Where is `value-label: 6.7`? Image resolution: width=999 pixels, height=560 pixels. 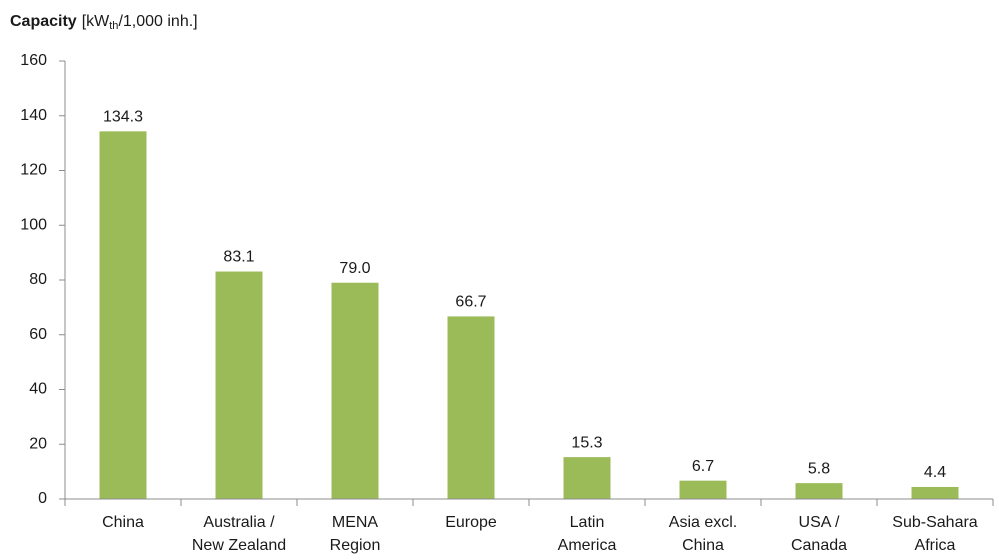 value-label: 6.7 is located at coordinates (703, 466).